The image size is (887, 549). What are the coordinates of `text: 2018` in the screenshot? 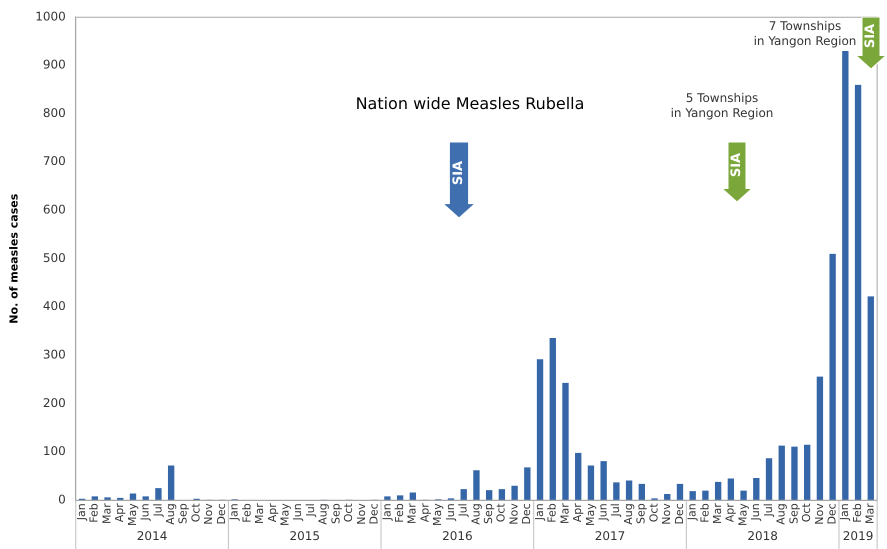 It's located at (762, 536).